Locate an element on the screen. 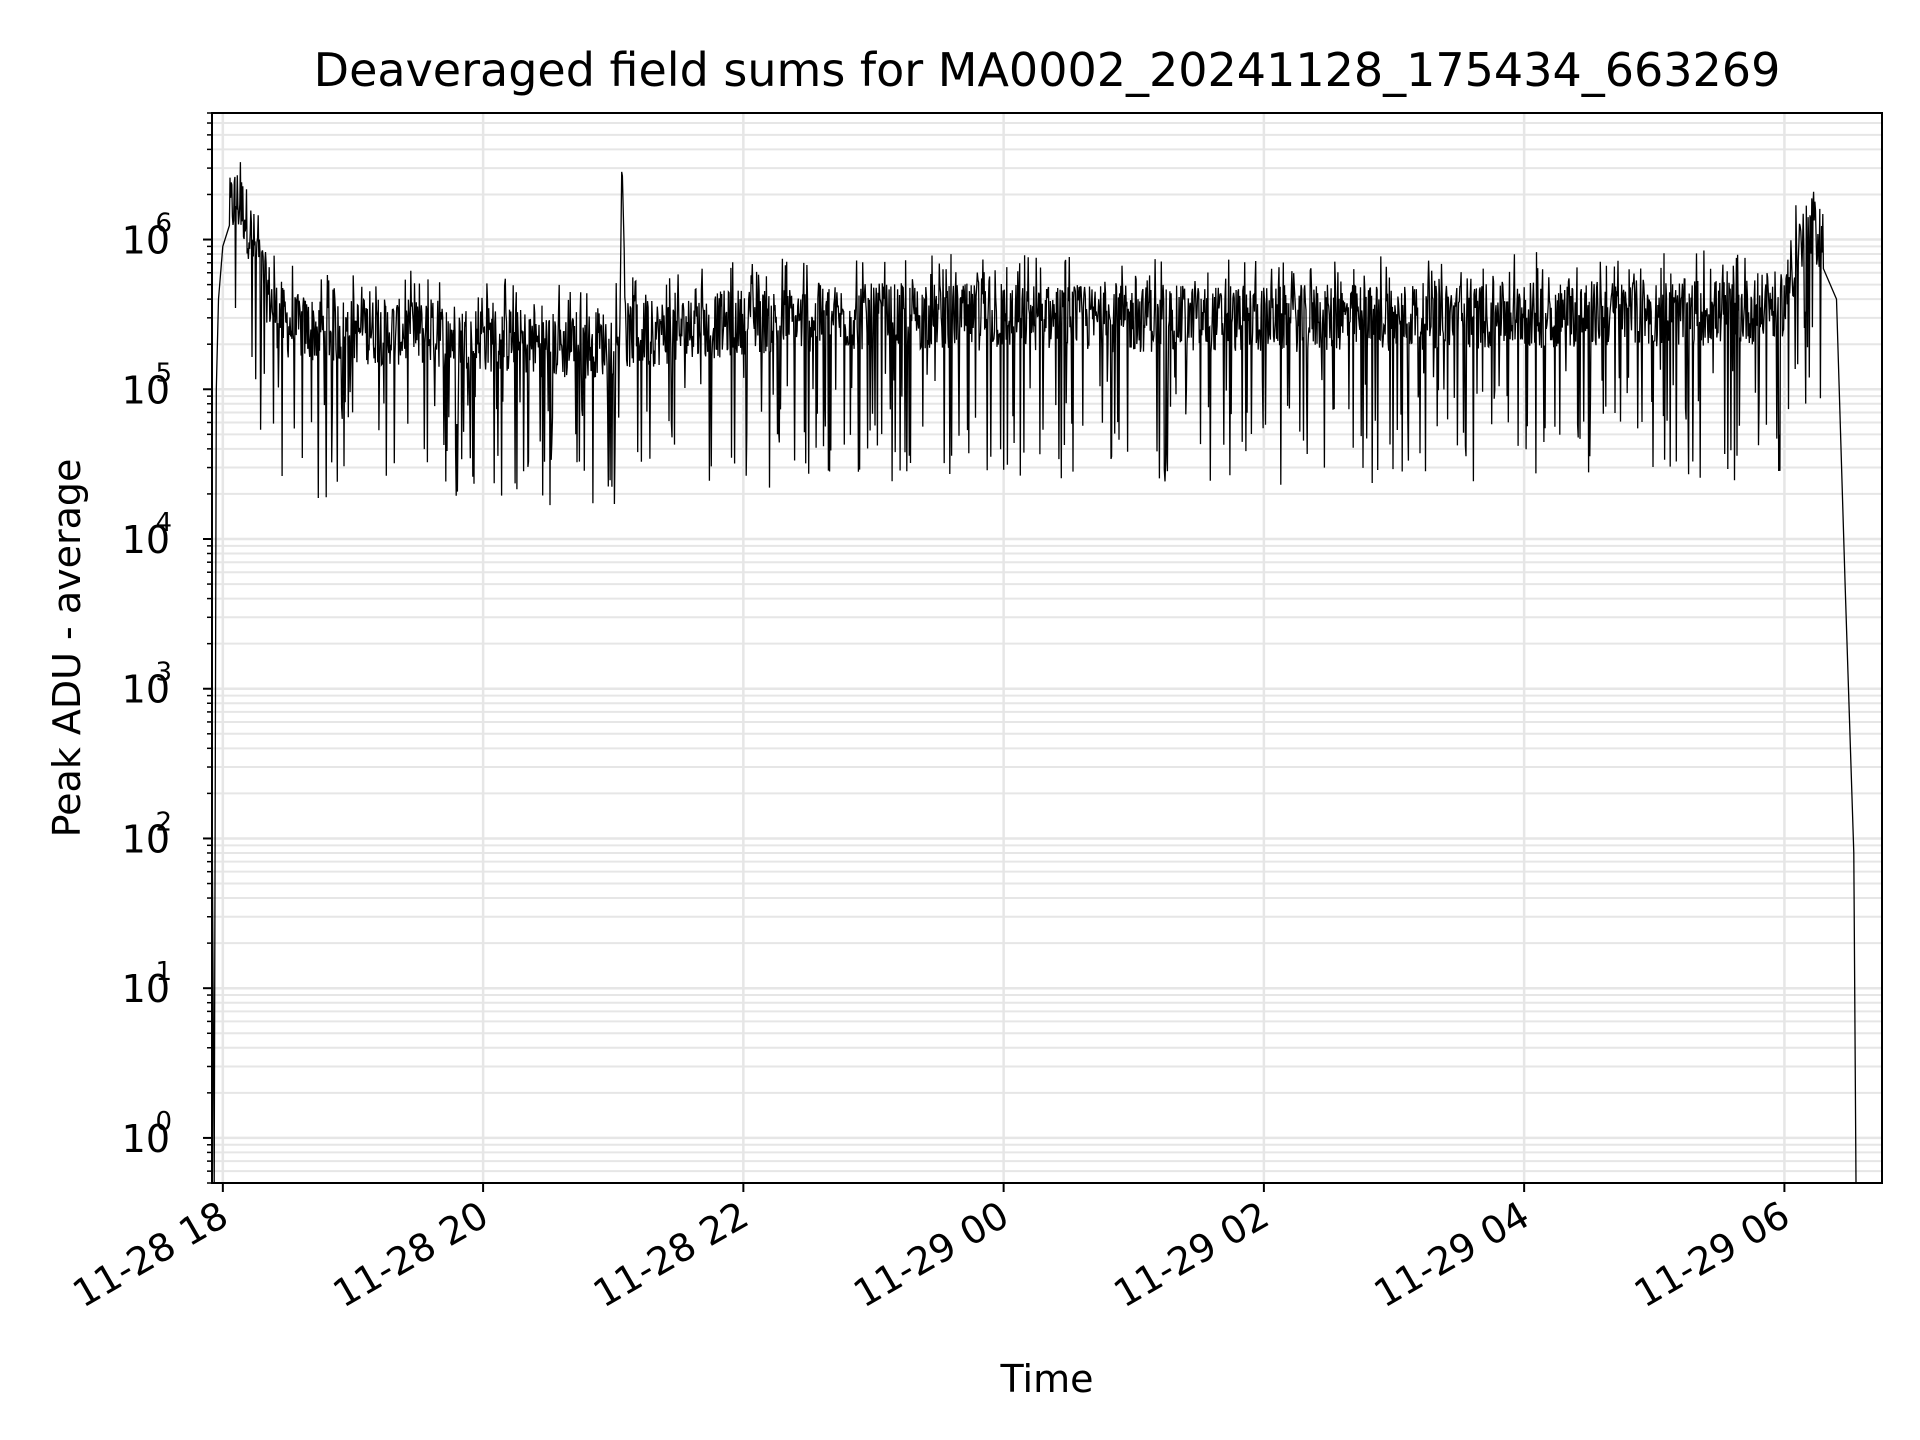 This screenshot has height=1440, width=1920. x-tick-label: 11-28 18 is located at coordinates (150, 1255).